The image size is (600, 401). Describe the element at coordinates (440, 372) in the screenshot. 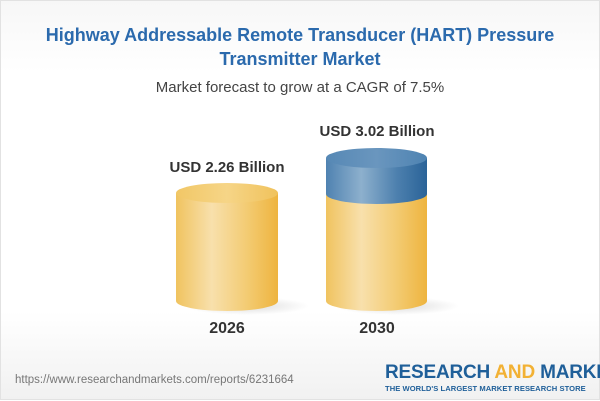

I see `logo-word-research: RESEARCH` at that location.